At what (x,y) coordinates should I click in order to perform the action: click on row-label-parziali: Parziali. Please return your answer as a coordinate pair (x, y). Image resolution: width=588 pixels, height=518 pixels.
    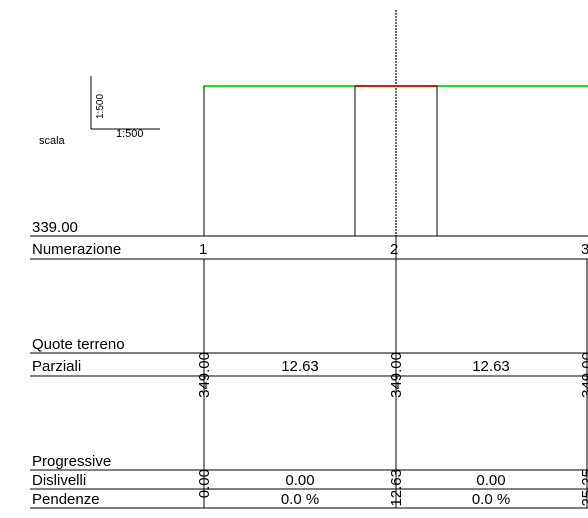
    Looking at the image, I should click on (56, 366).